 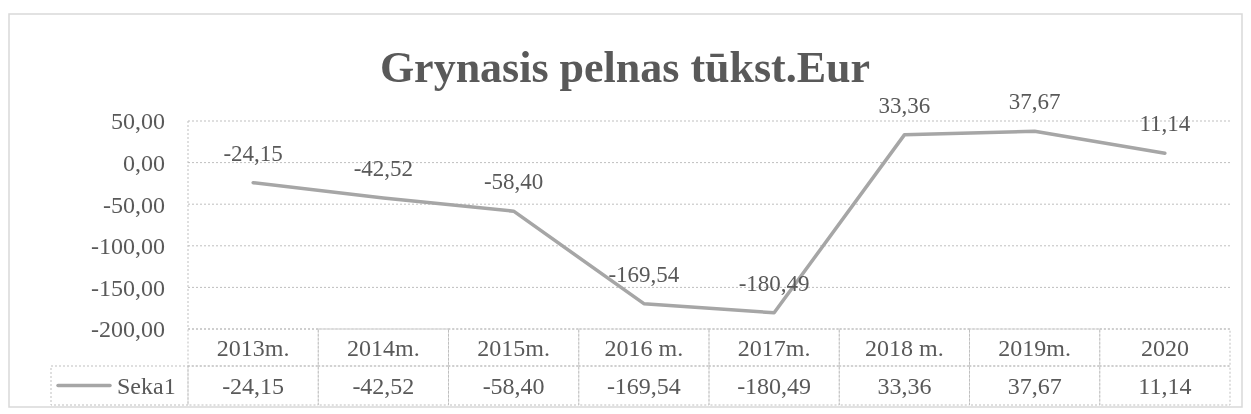 What do you see at coordinates (904, 347) in the screenshot?
I see `x-tick-label: 2018 m.` at bounding box center [904, 347].